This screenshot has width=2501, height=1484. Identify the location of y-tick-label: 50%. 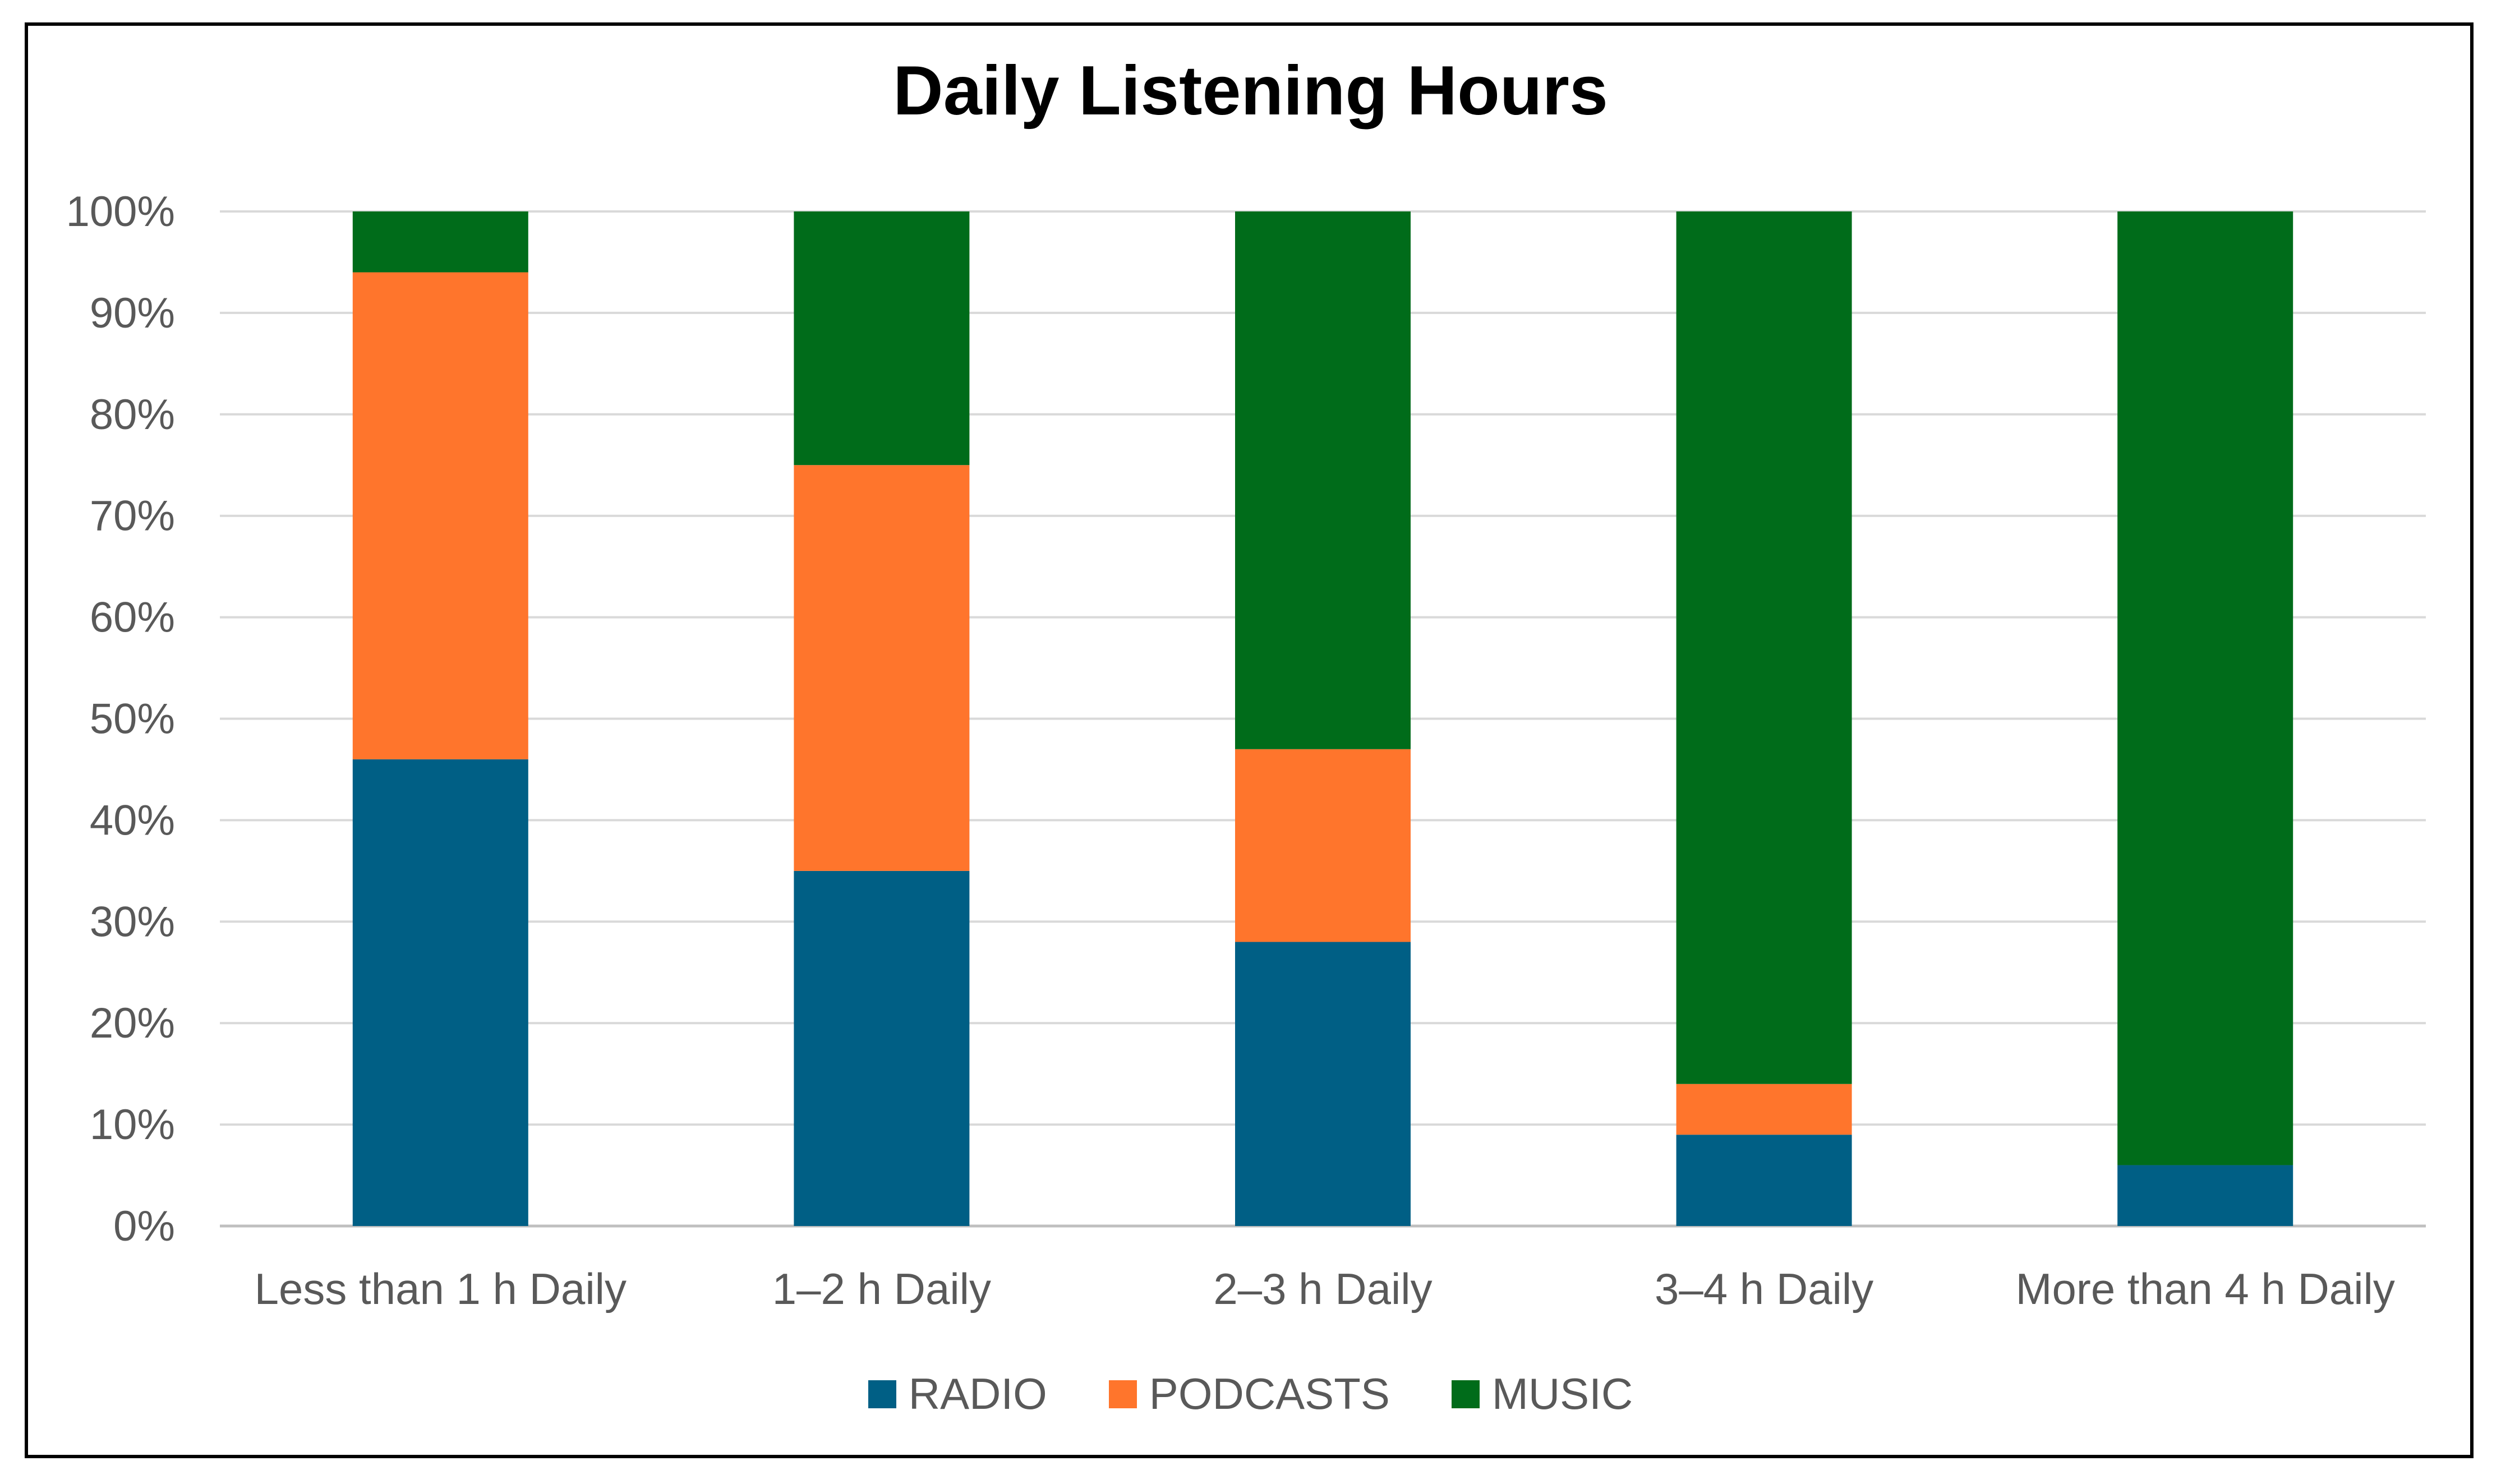
(132, 719).